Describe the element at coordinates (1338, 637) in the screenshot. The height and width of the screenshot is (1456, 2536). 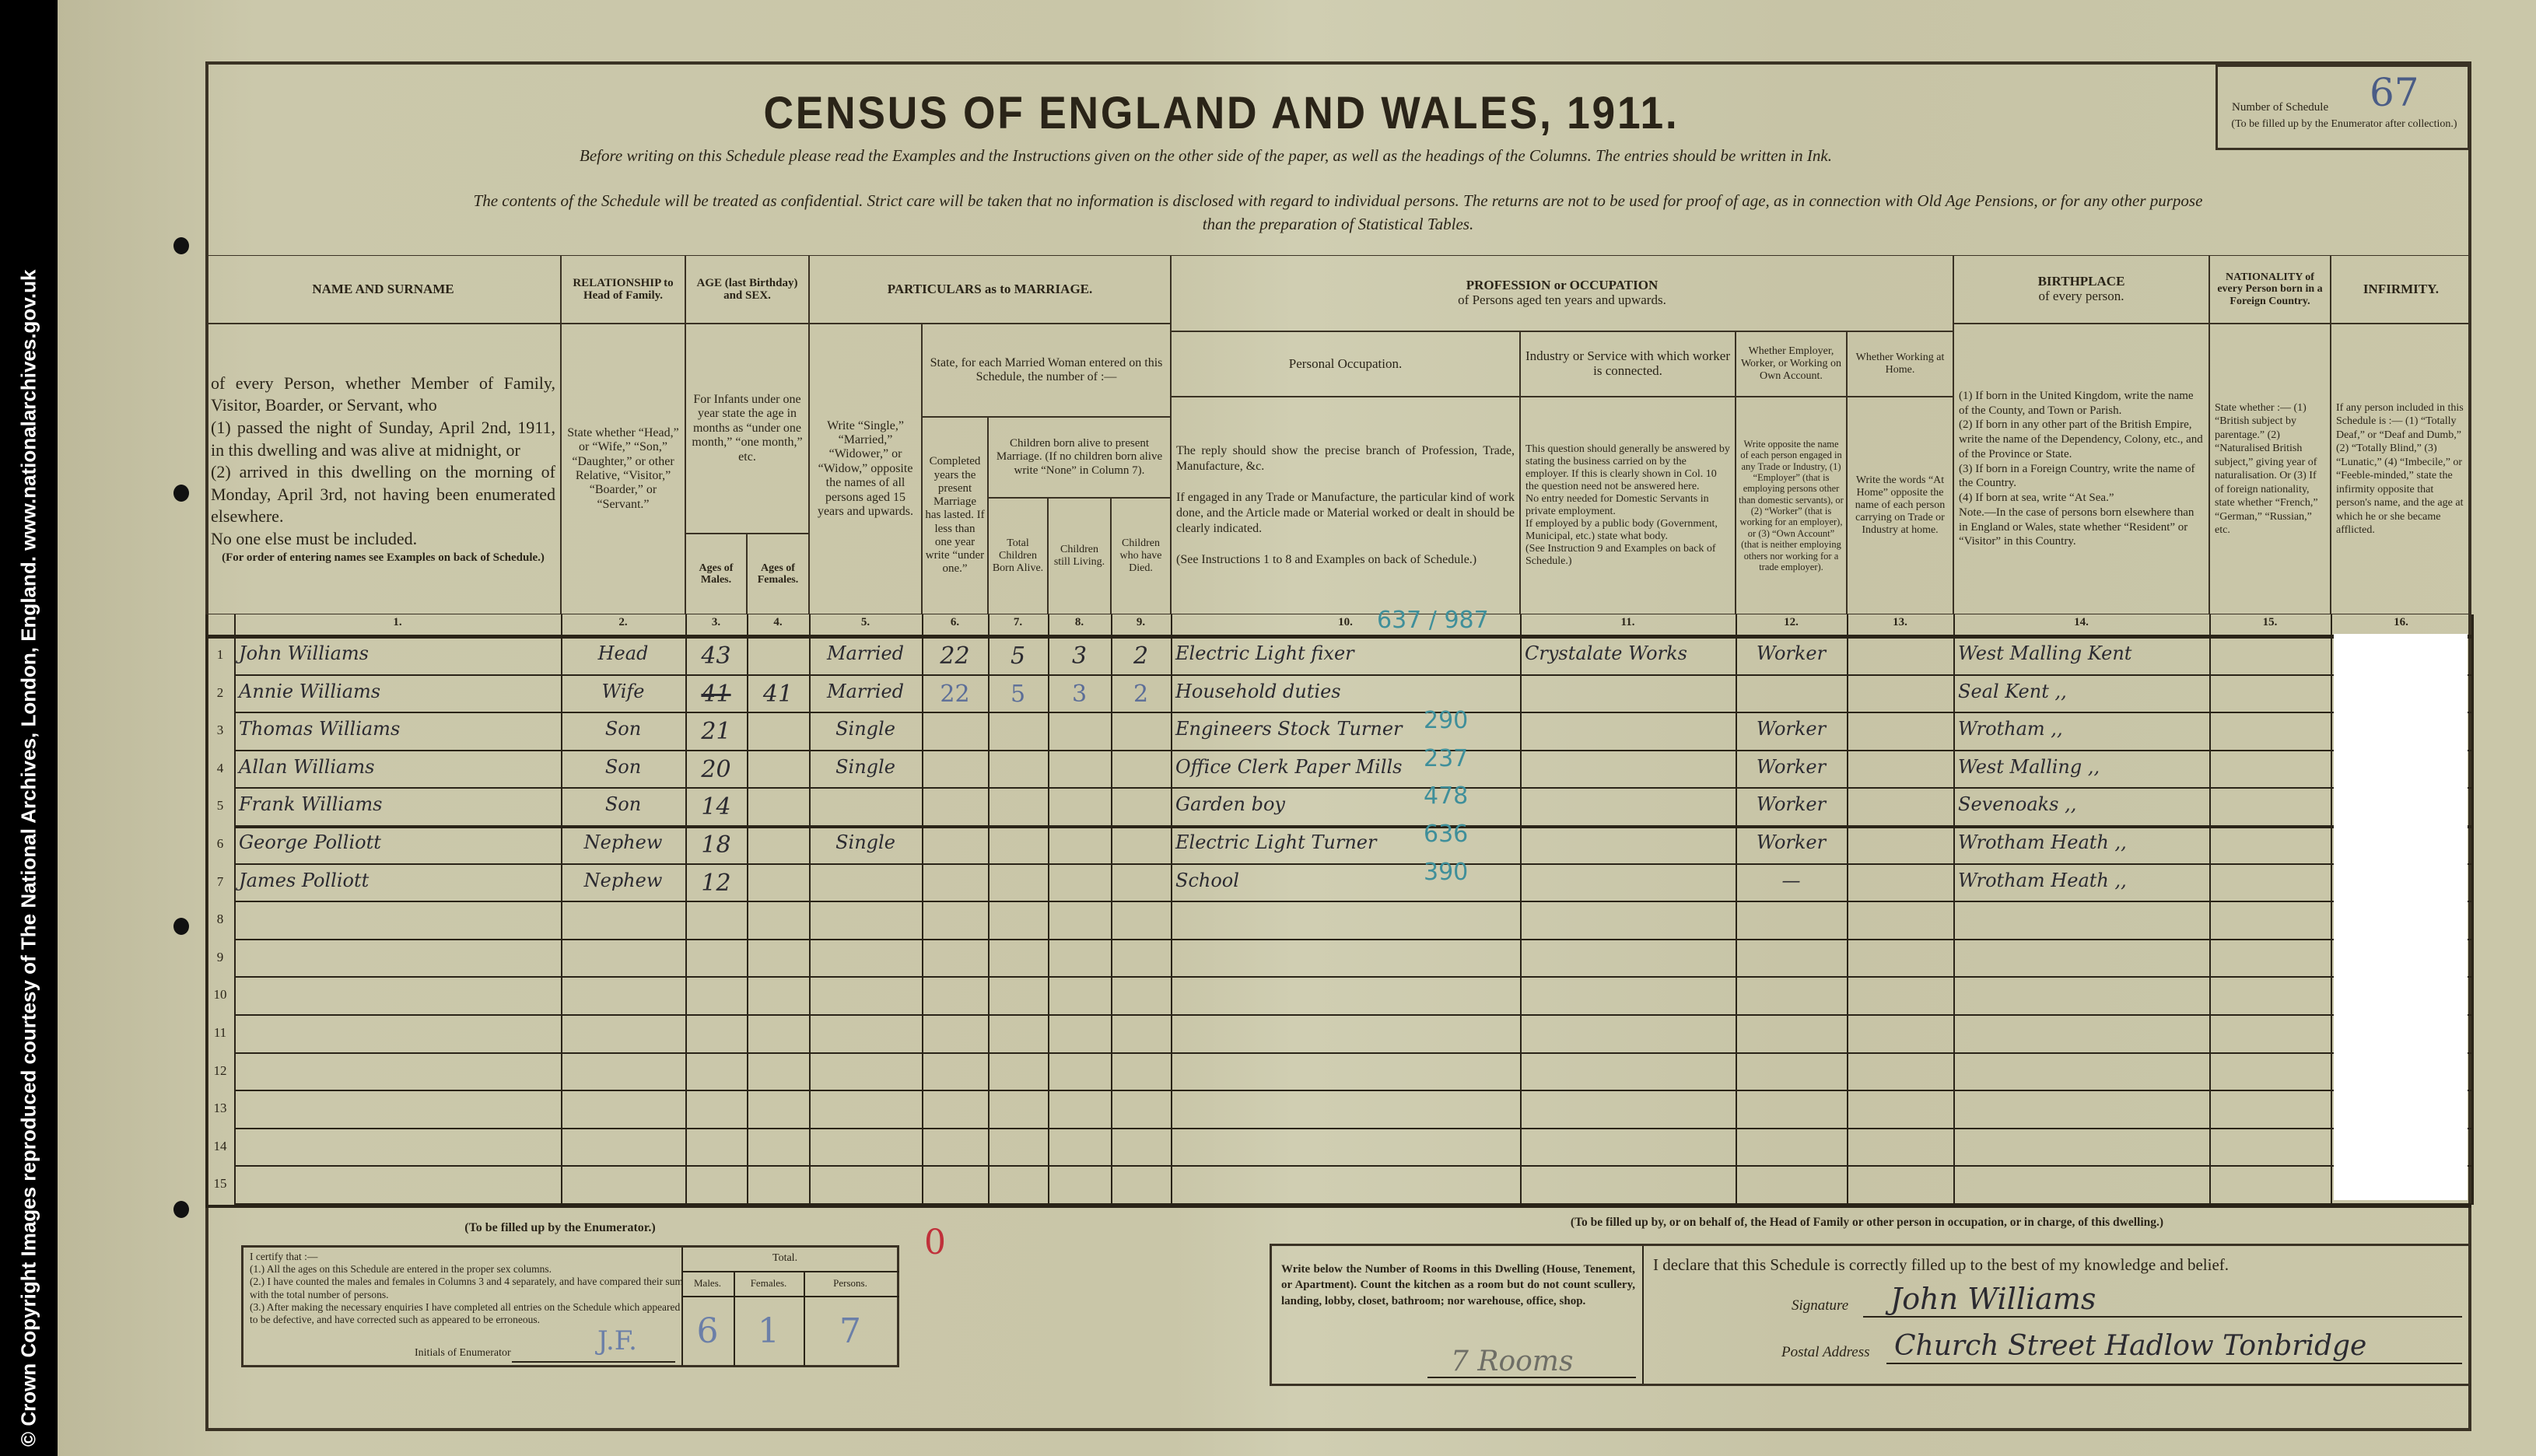
I see `header-rule` at that location.